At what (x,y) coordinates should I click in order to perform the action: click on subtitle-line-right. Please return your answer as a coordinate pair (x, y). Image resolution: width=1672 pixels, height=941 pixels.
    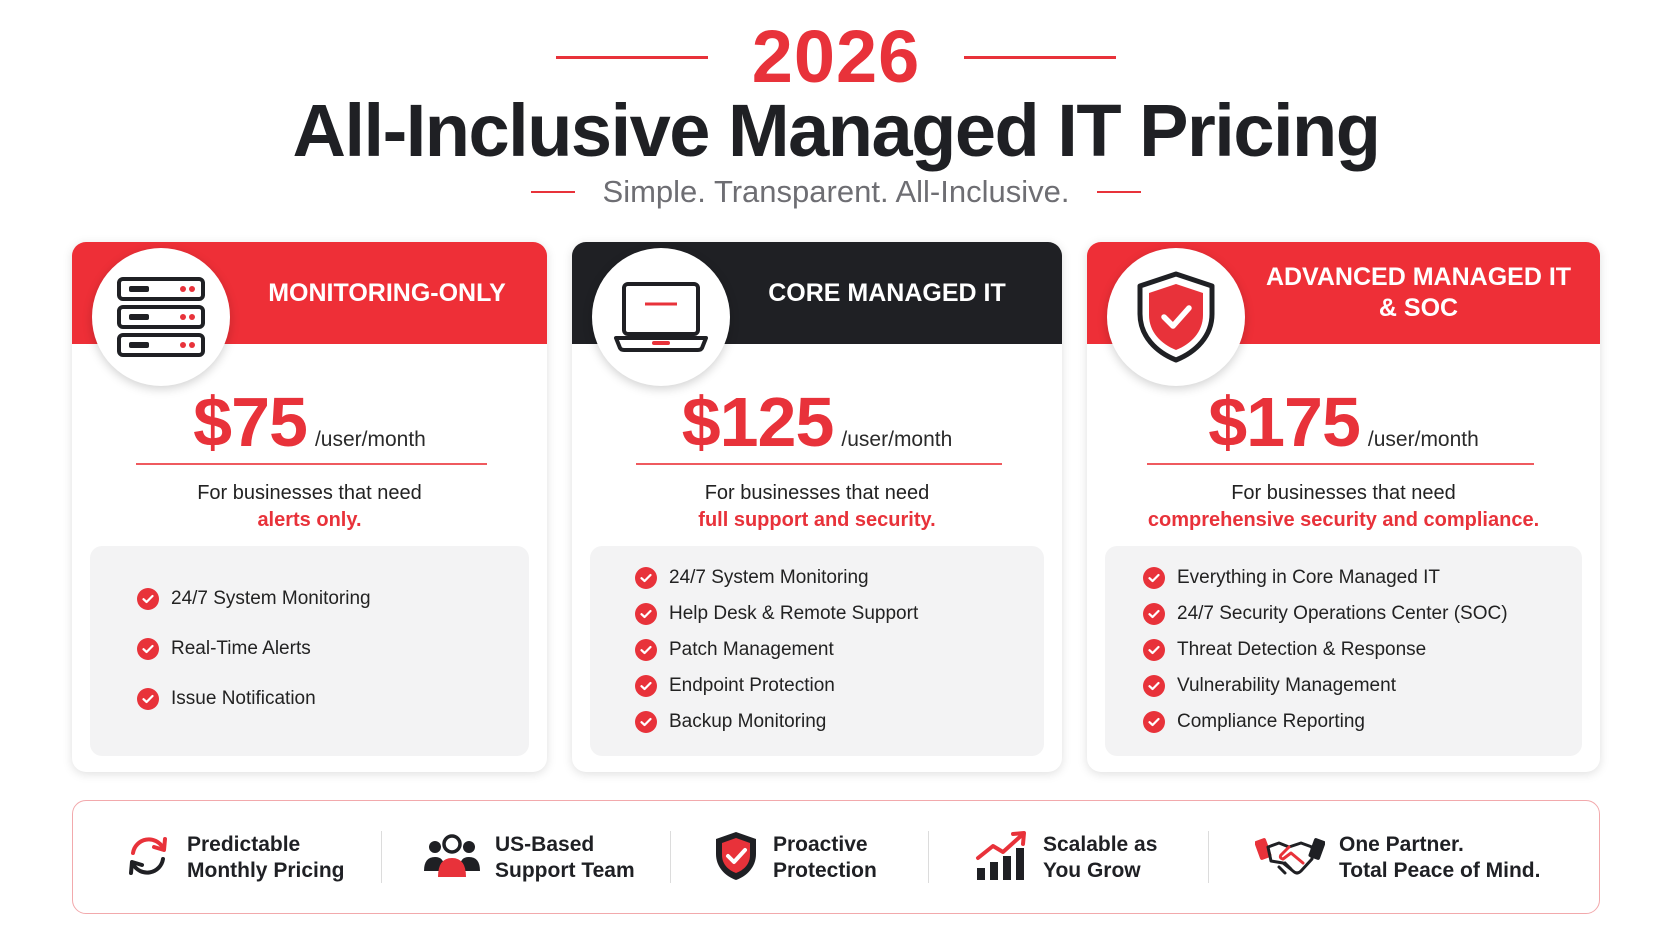
    Looking at the image, I should click on (1119, 192).